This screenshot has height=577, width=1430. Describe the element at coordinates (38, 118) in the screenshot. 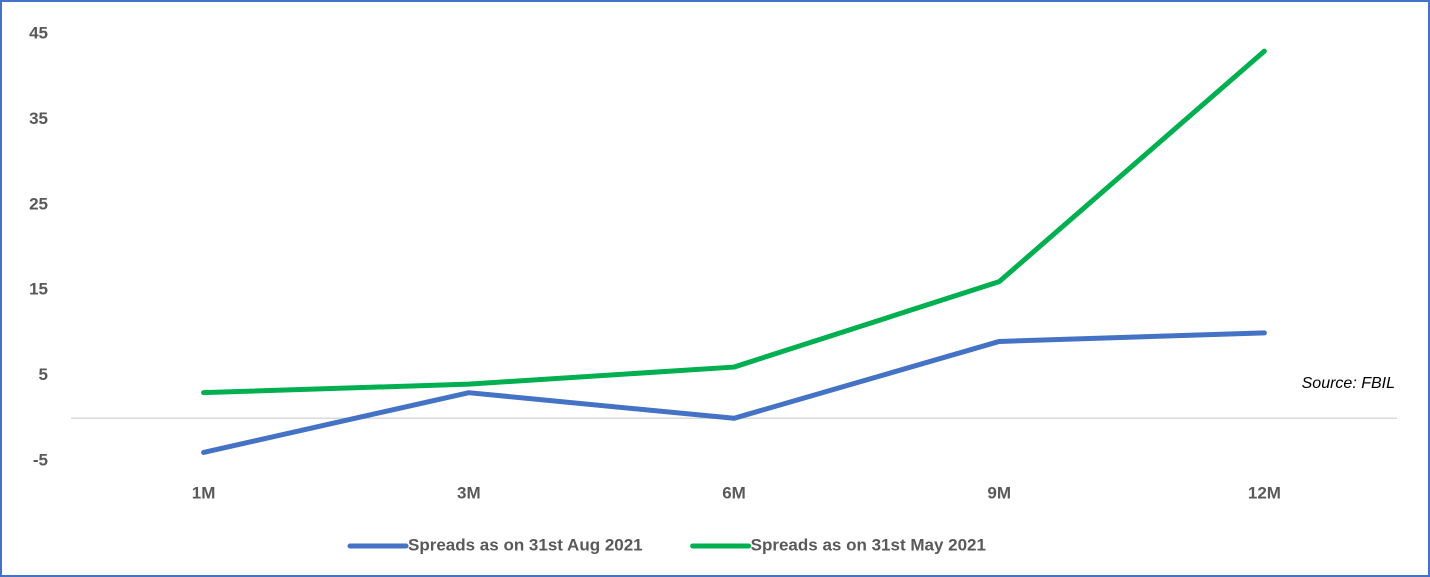

I see `y-tick-label: 35` at that location.